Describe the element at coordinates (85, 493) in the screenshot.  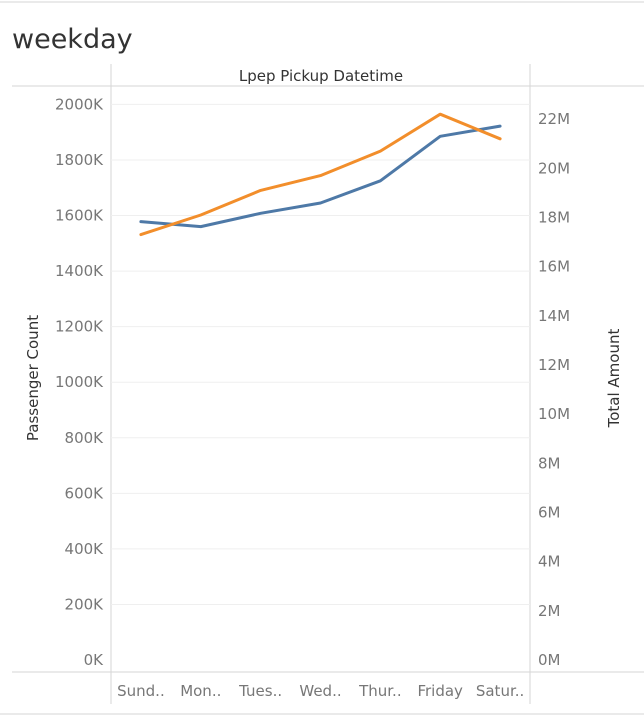
I see `left-tick-label: 600K` at that location.